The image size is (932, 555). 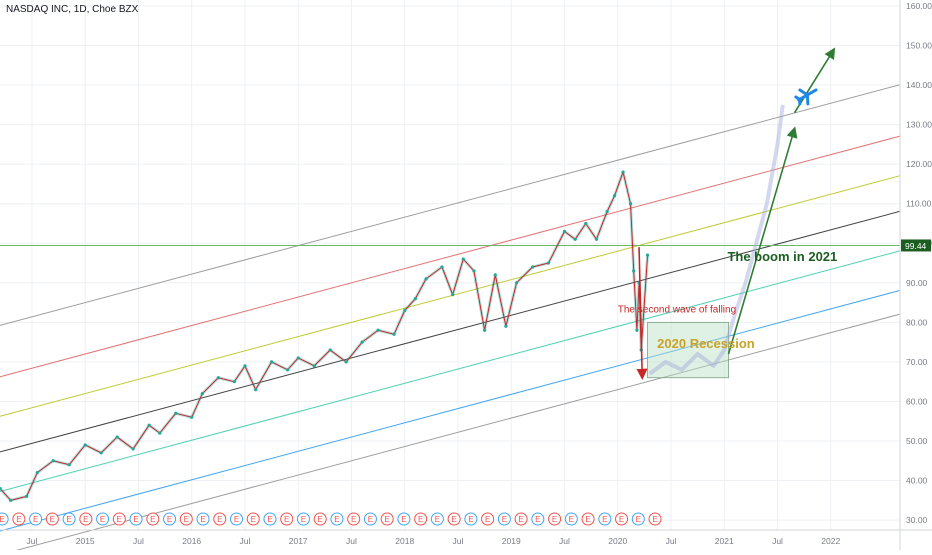 What do you see at coordinates (919, 85) in the screenshot?
I see `y-tick-label: 140.00` at bounding box center [919, 85].